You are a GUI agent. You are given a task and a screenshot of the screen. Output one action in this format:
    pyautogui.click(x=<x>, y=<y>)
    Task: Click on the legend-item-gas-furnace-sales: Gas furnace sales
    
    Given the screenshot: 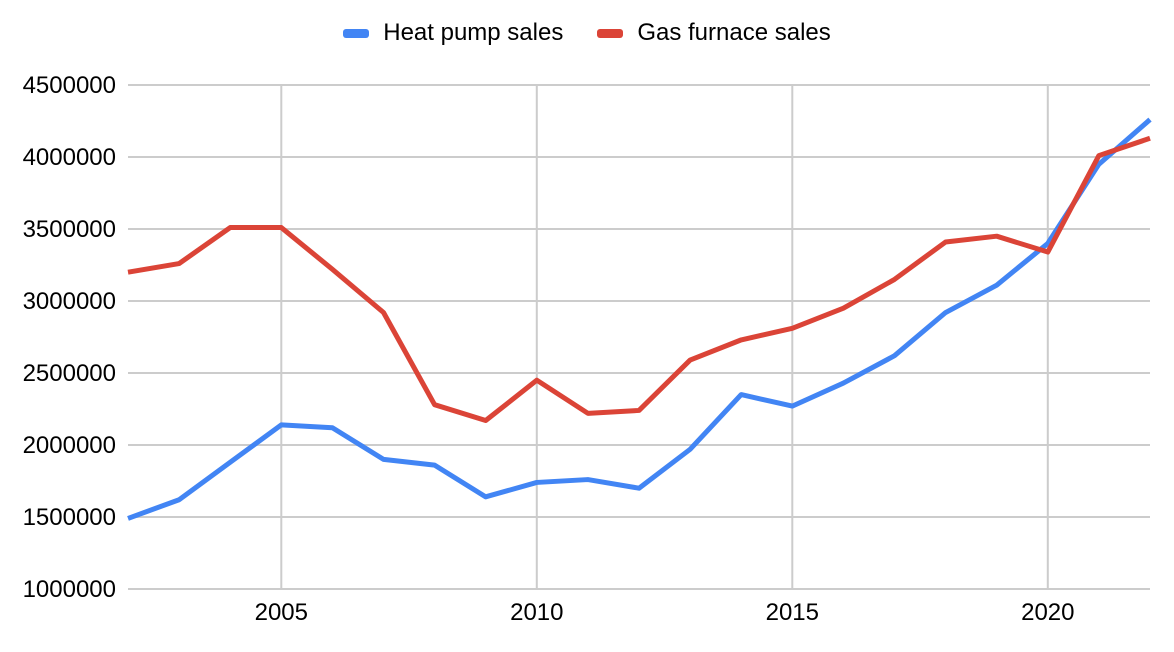 What is the action you would take?
    pyautogui.click(x=714, y=32)
    